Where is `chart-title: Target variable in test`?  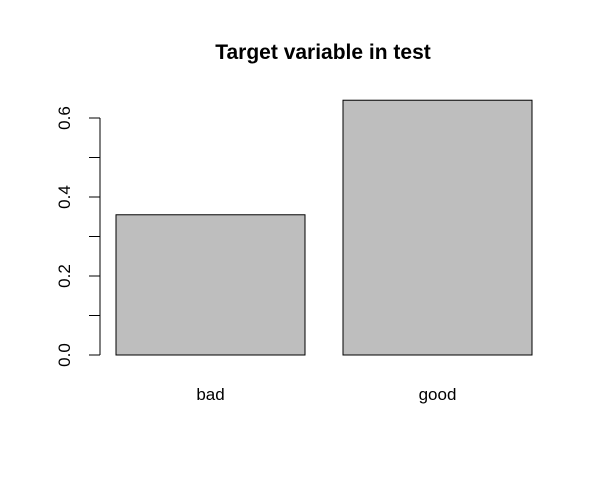 chart-title: Target variable in test is located at coordinates (323, 52).